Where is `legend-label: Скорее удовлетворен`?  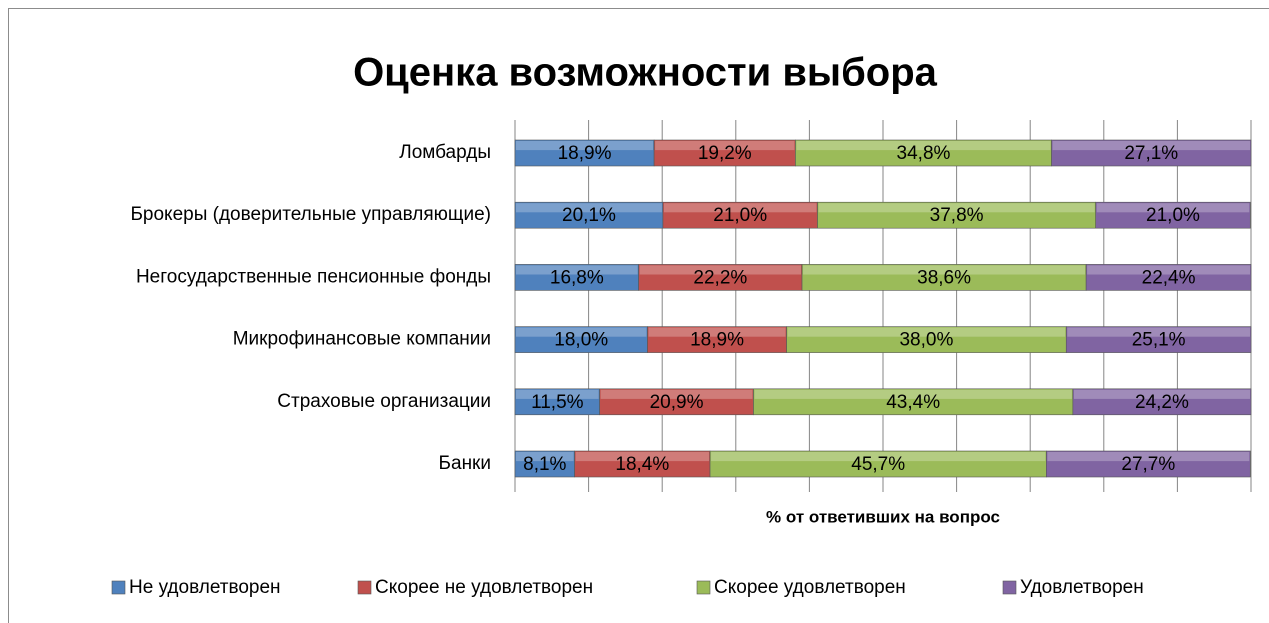 legend-label: Скорее удовлетворен is located at coordinates (810, 587).